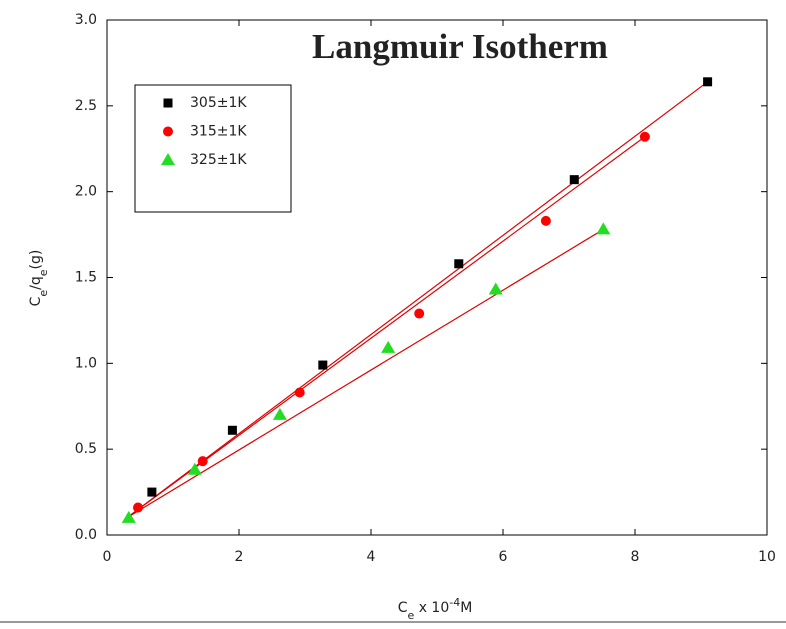 This screenshot has width=786, height=629. I want to click on ylabel-part: (g), so click(36, 260).